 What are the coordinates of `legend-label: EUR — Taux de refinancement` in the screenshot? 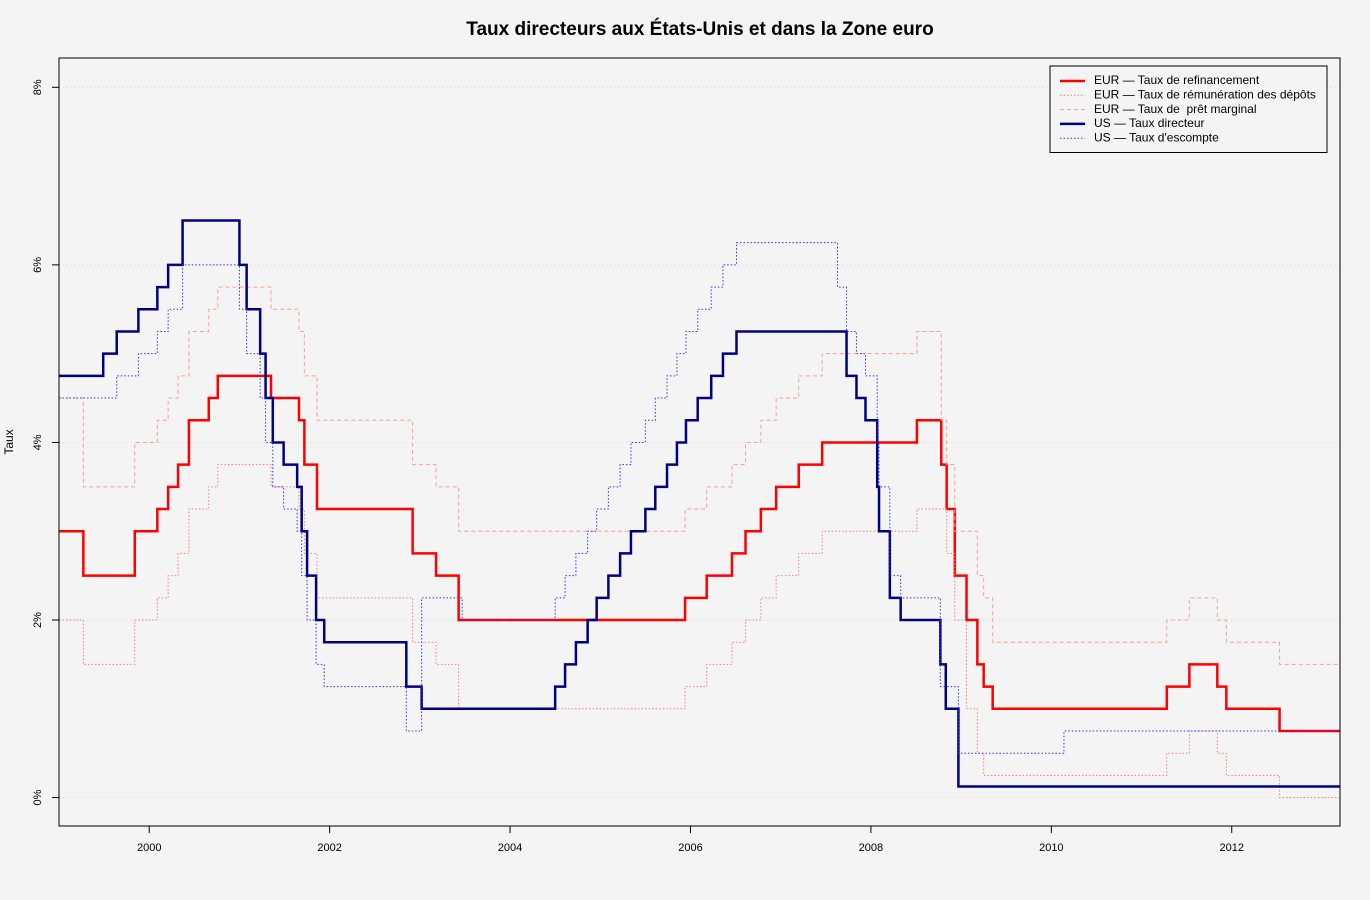 It's located at (1177, 80).